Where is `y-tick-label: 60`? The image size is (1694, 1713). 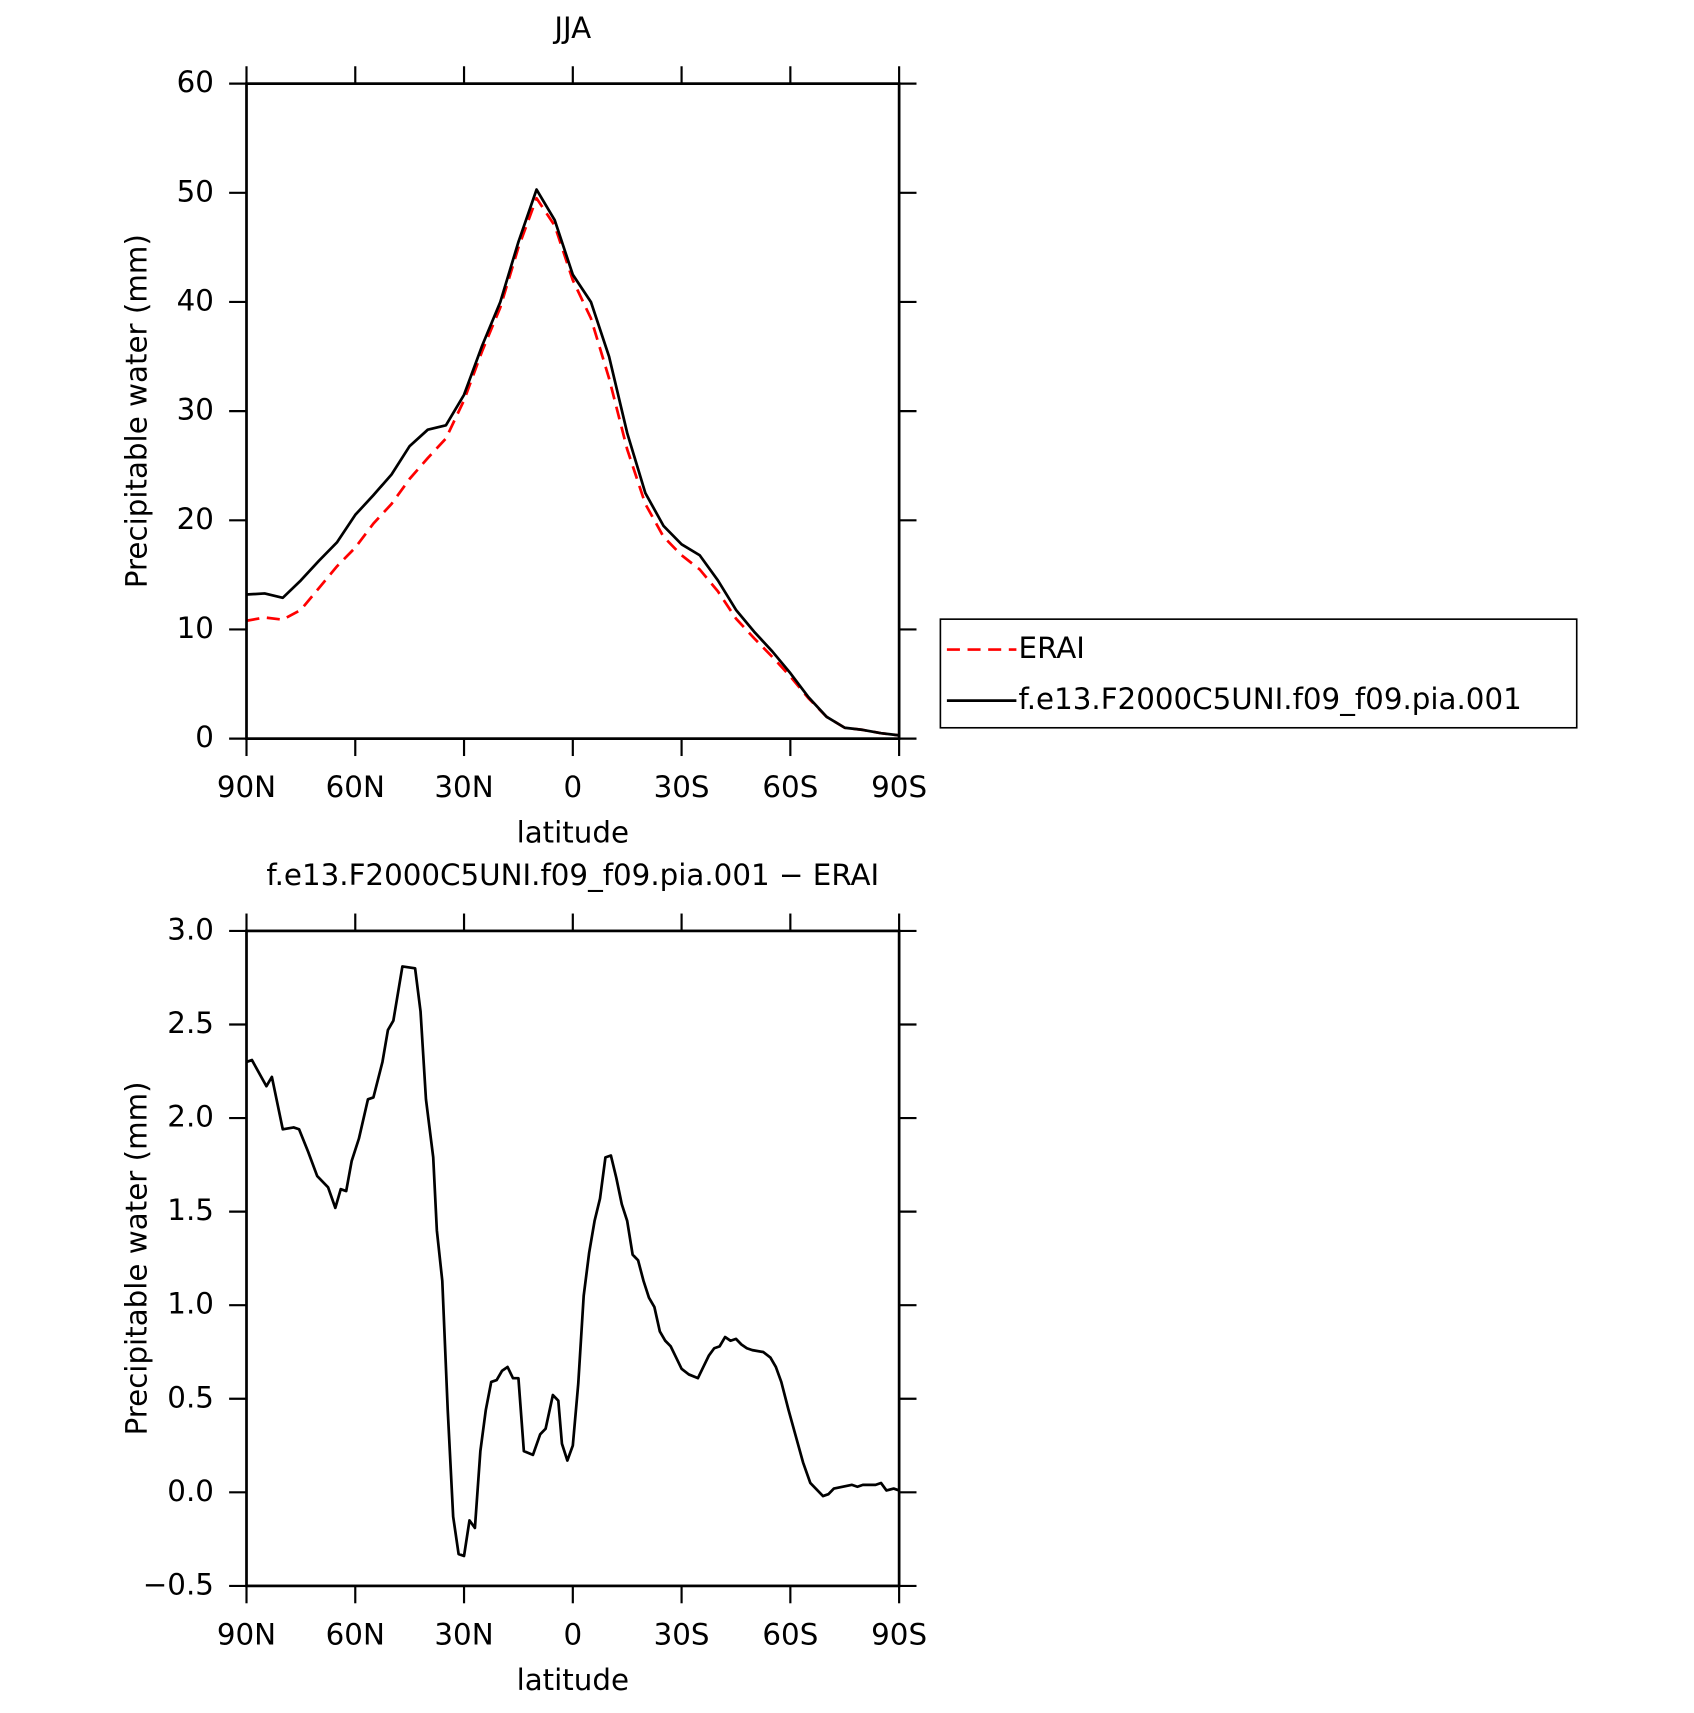 y-tick-label: 60 is located at coordinates (195, 82).